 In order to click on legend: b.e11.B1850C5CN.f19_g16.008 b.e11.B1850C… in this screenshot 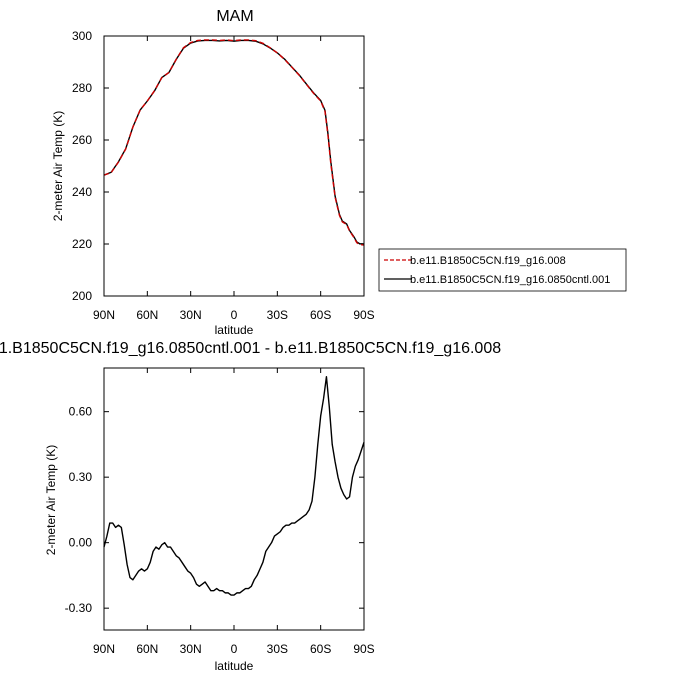, I will do `click(502, 270)`.